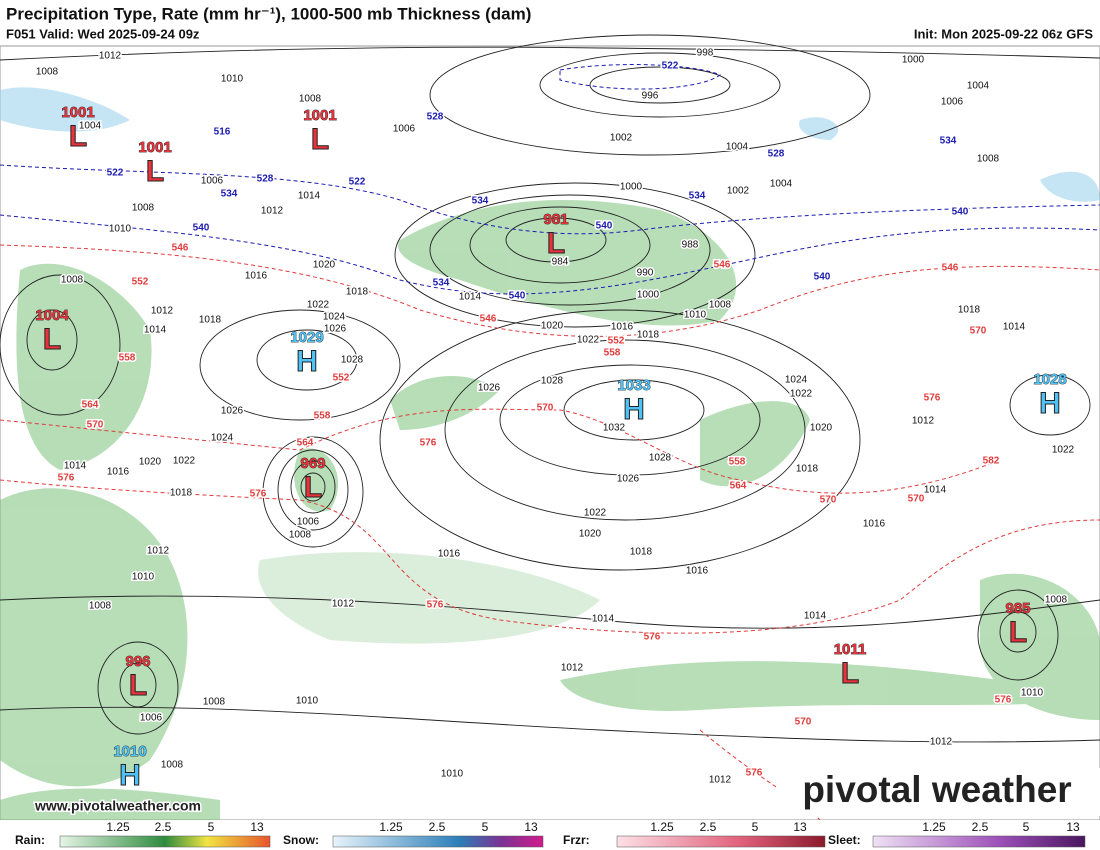 The image size is (1100, 850). Describe the element at coordinates (90, 126) in the screenshot. I see `isobar-label: 1004` at that location.